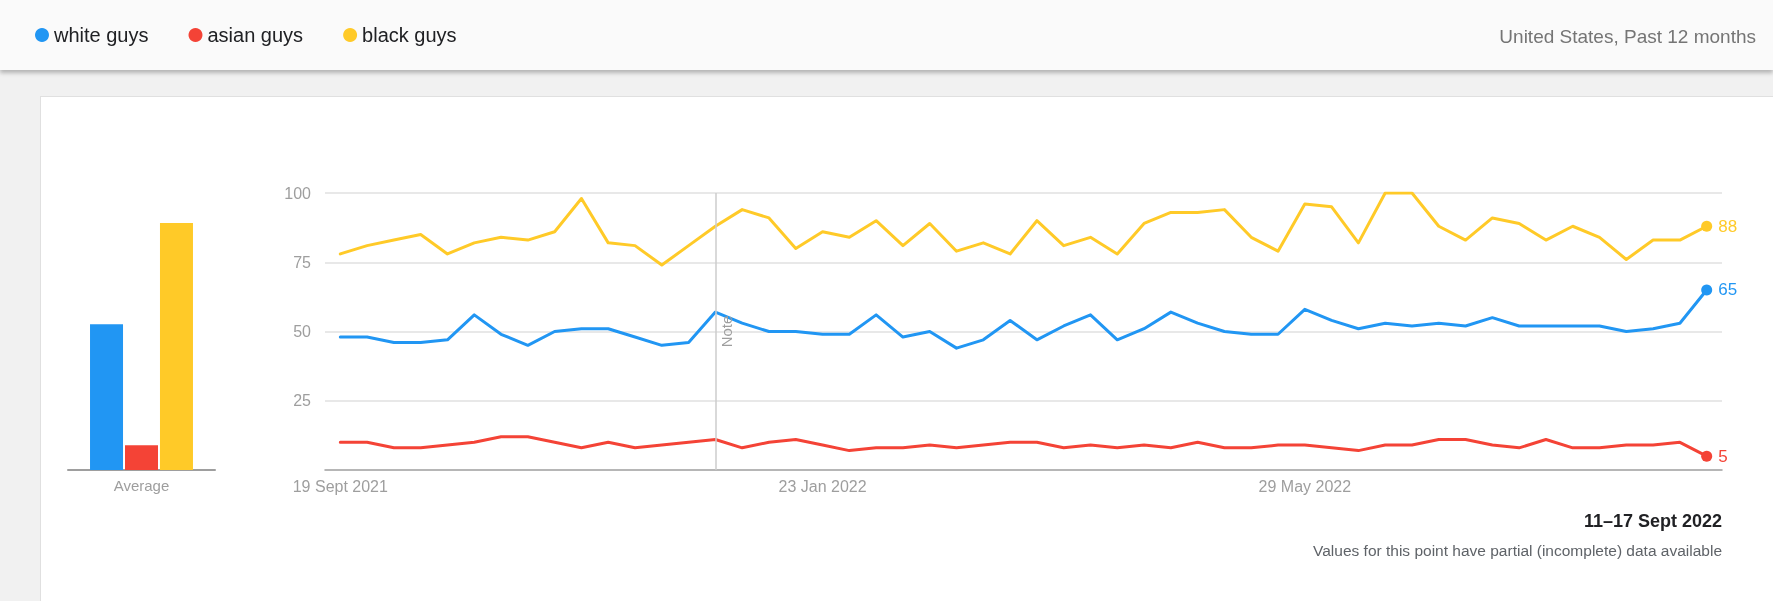  What do you see at coordinates (101, 35) in the screenshot?
I see `legend-label: white guys` at bounding box center [101, 35].